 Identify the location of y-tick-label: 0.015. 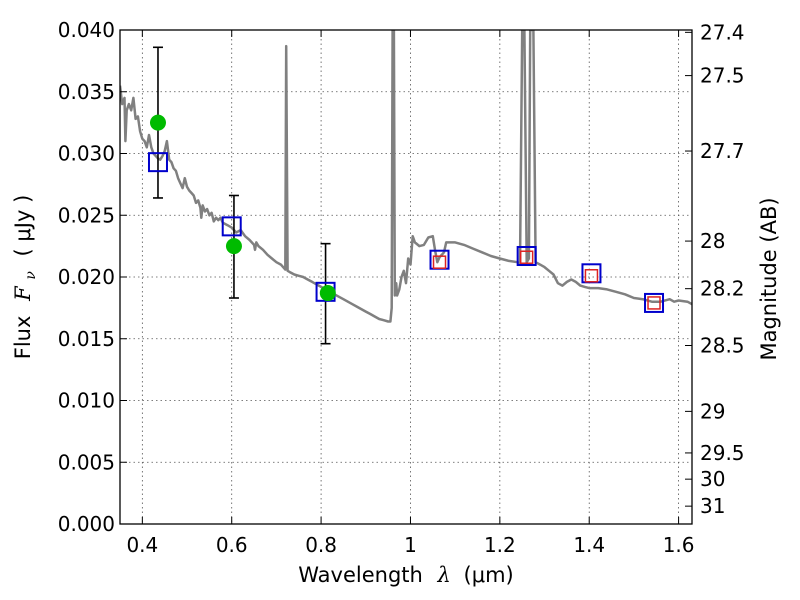
(86, 339).